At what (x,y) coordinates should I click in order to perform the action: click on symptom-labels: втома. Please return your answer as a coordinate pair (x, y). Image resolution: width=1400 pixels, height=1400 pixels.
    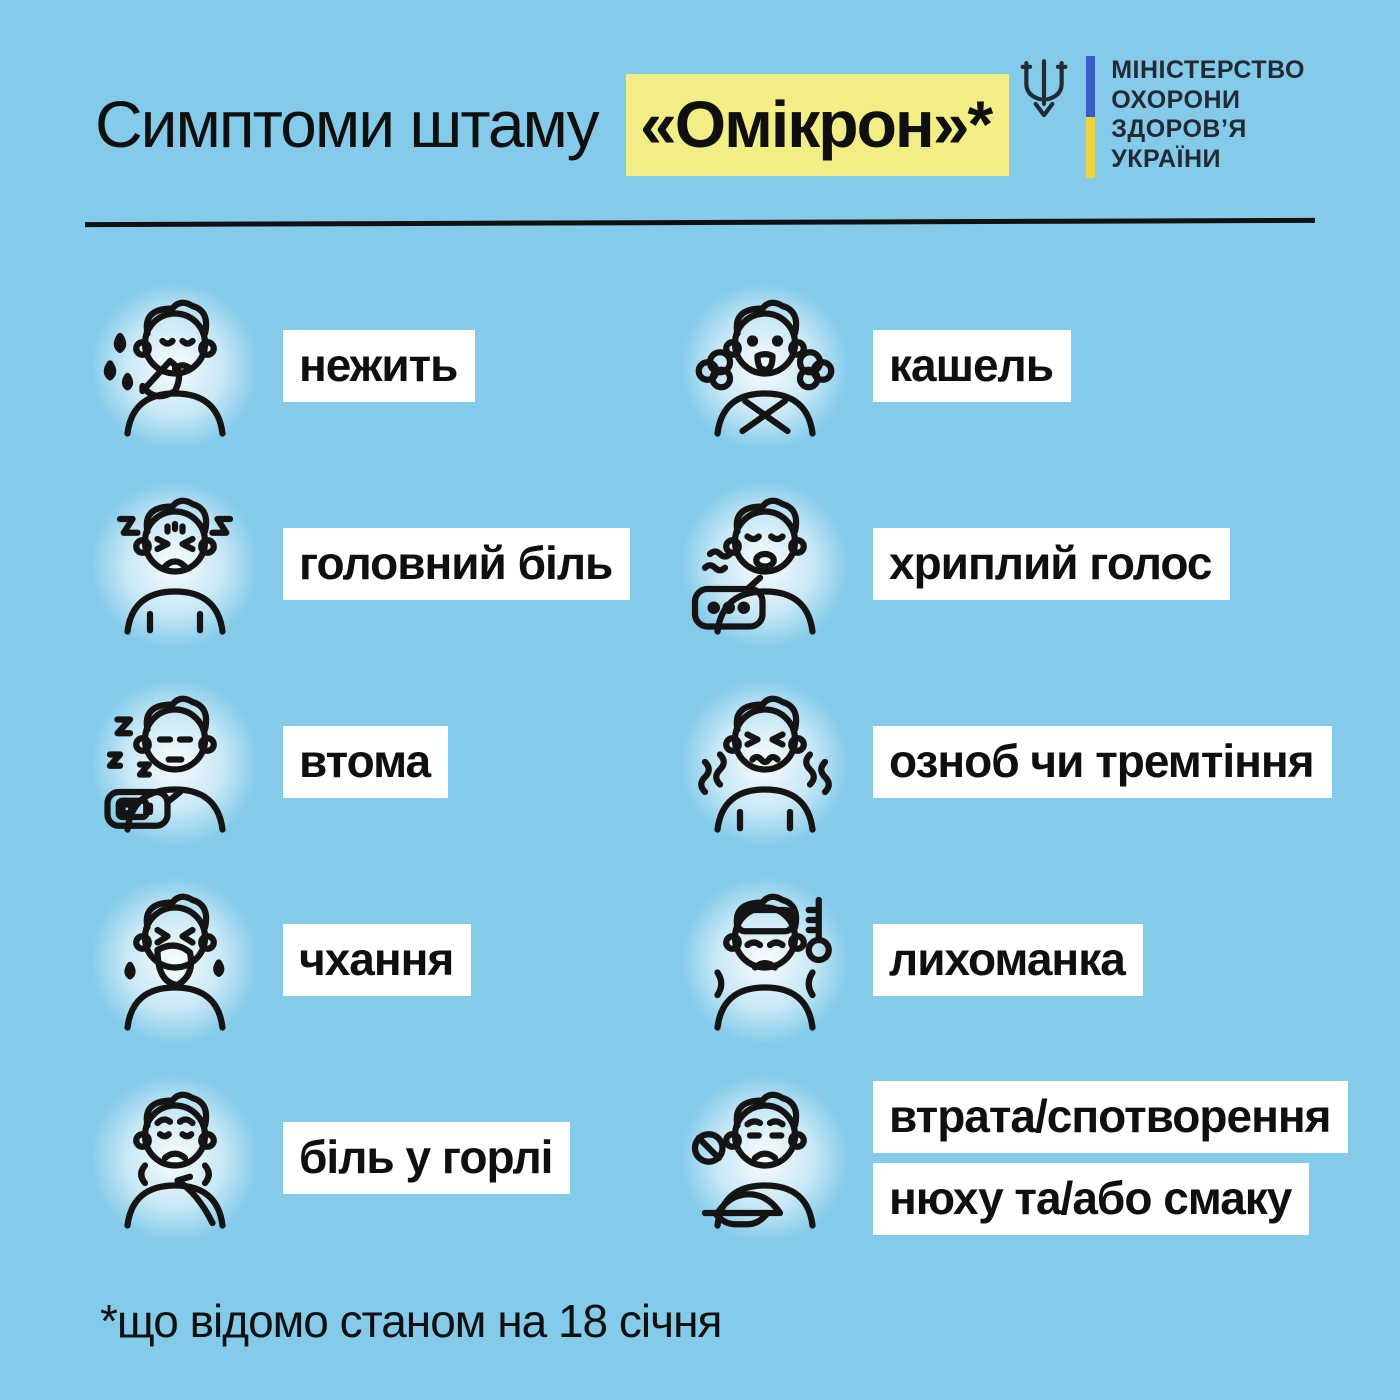
    Looking at the image, I should click on (366, 762).